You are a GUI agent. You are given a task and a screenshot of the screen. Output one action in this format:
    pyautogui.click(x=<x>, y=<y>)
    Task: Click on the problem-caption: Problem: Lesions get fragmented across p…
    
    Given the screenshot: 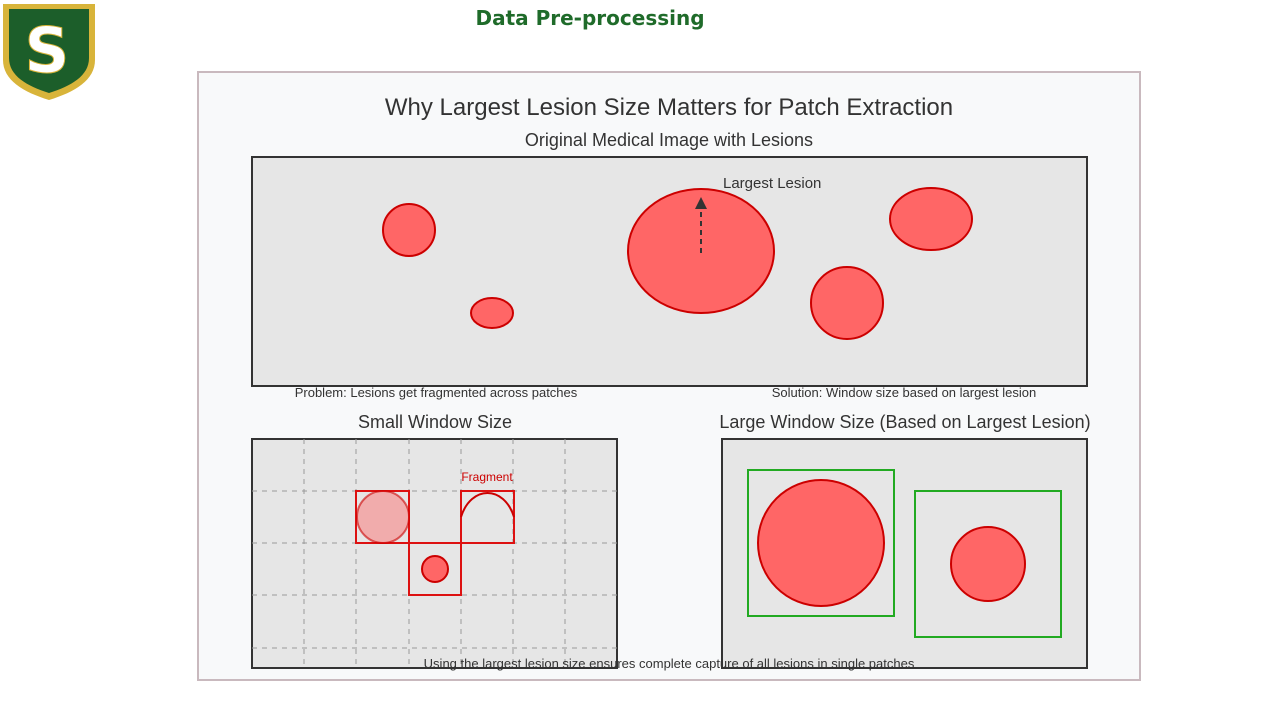 What is the action you would take?
    pyautogui.click(x=436, y=392)
    